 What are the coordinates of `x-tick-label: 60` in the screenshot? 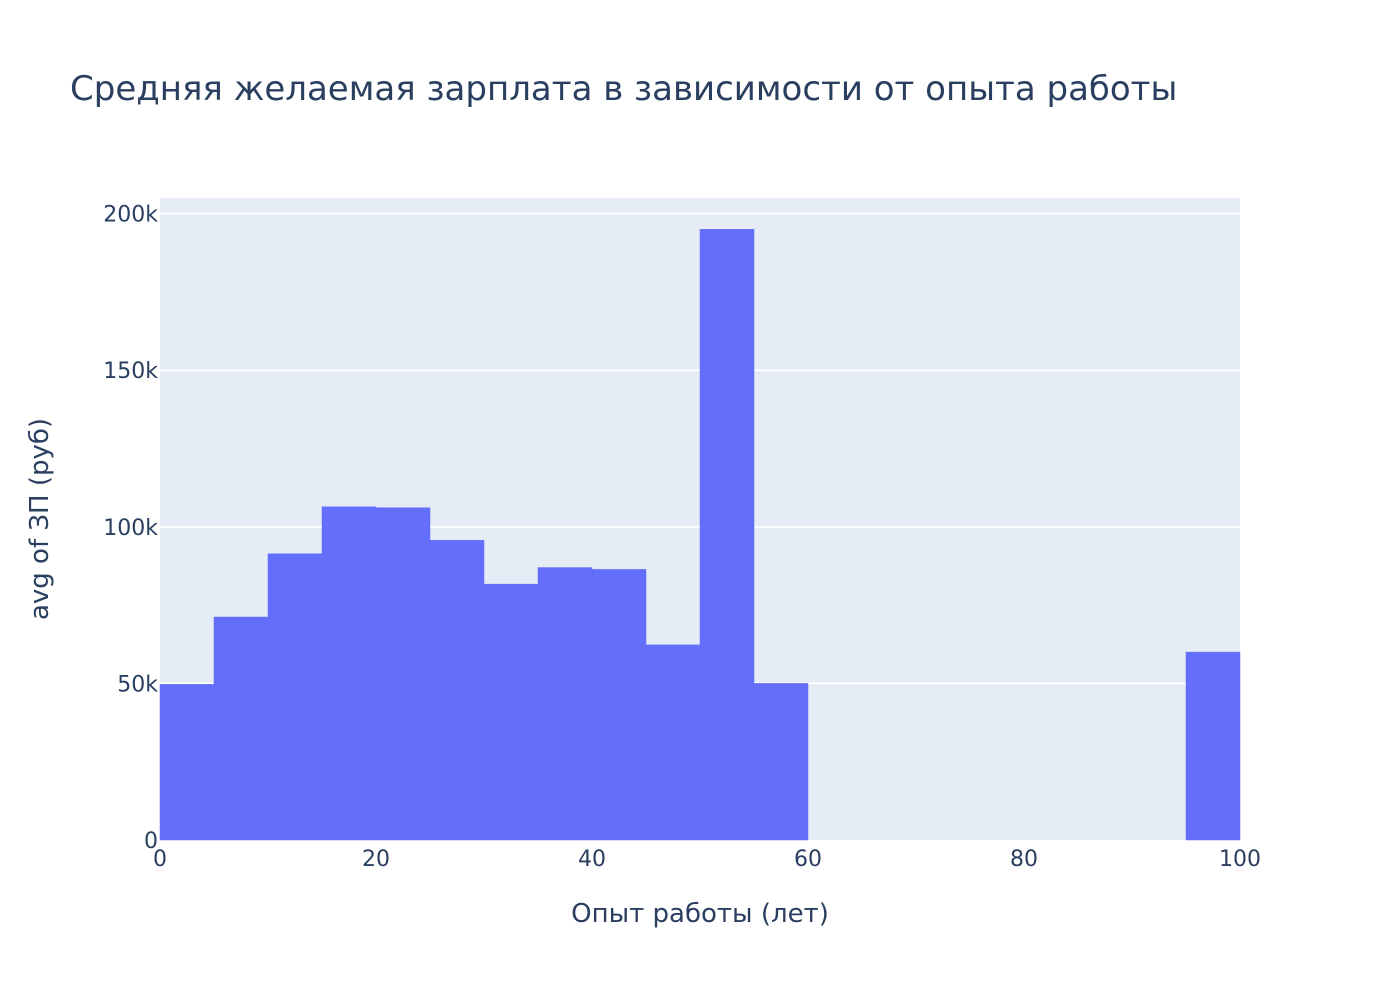 It's located at (808, 859).